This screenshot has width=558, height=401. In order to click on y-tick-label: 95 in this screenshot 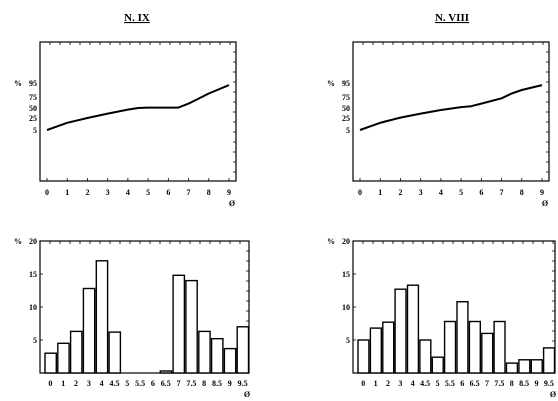, I will do `click(346, 83)`.